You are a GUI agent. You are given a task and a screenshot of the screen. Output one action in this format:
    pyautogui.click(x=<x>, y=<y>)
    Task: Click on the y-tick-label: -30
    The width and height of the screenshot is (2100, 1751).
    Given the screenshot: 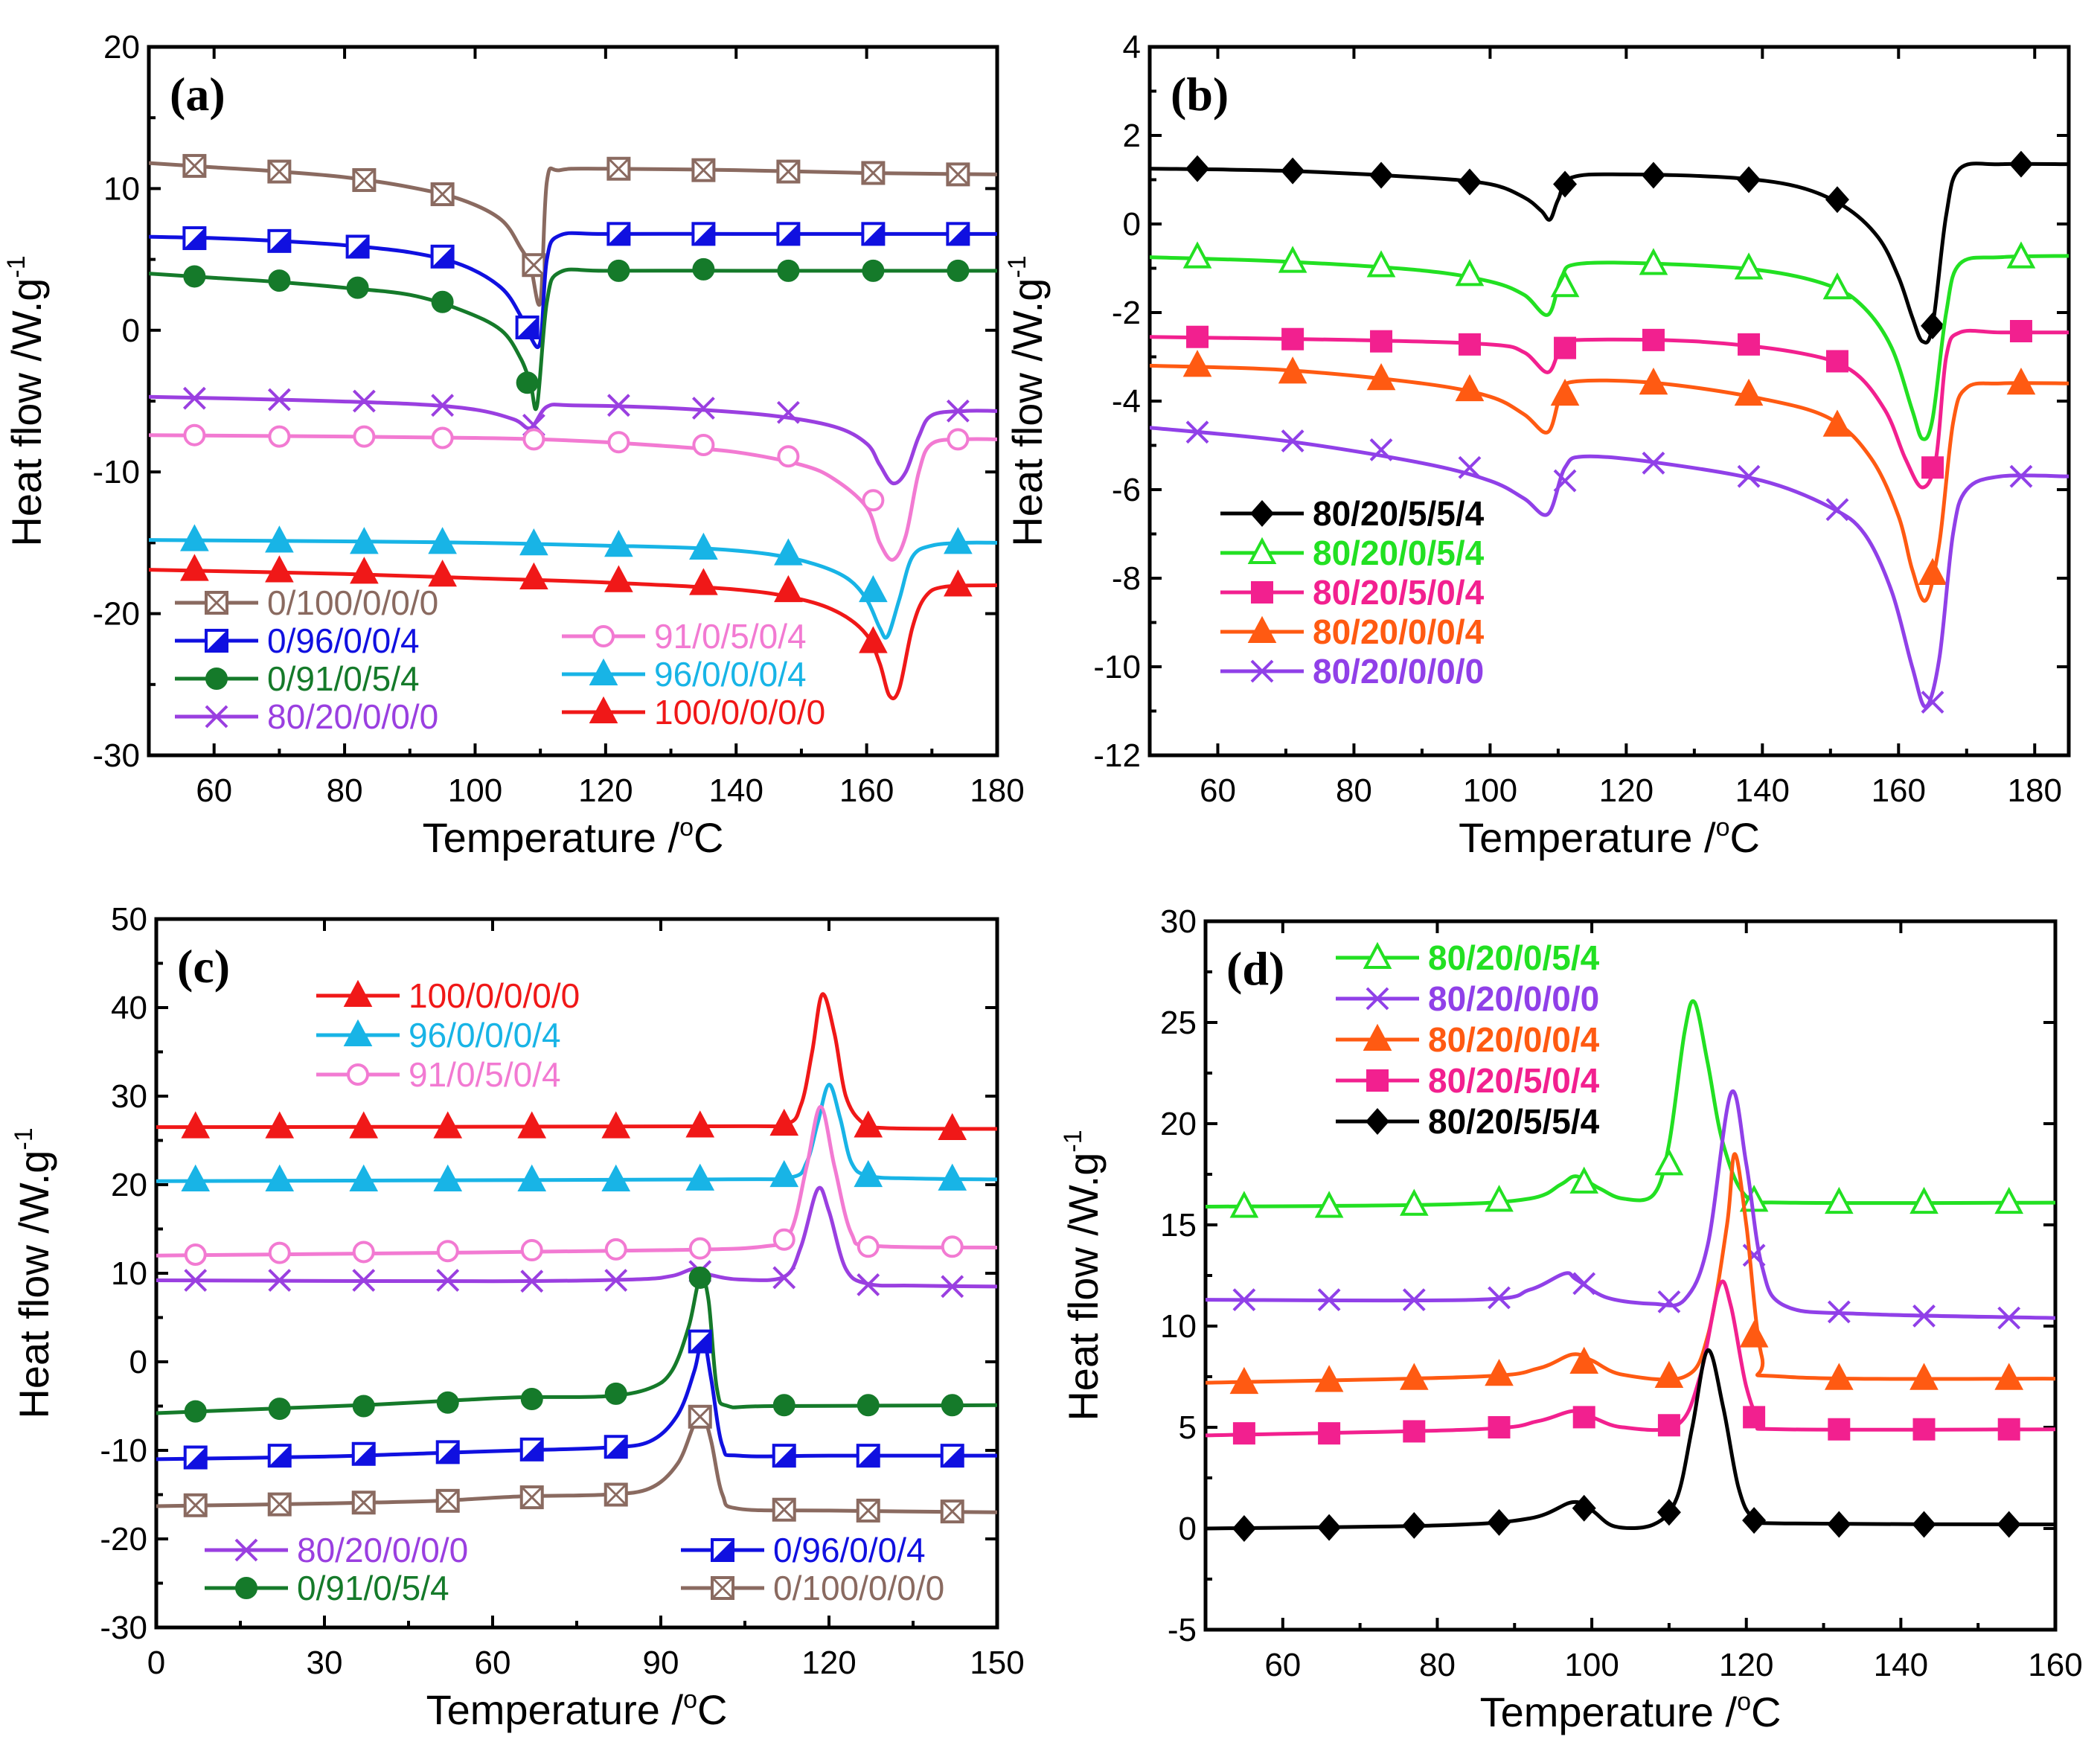 What is the action you would take?
    pyautogui.click(x=123, y=1628)
    